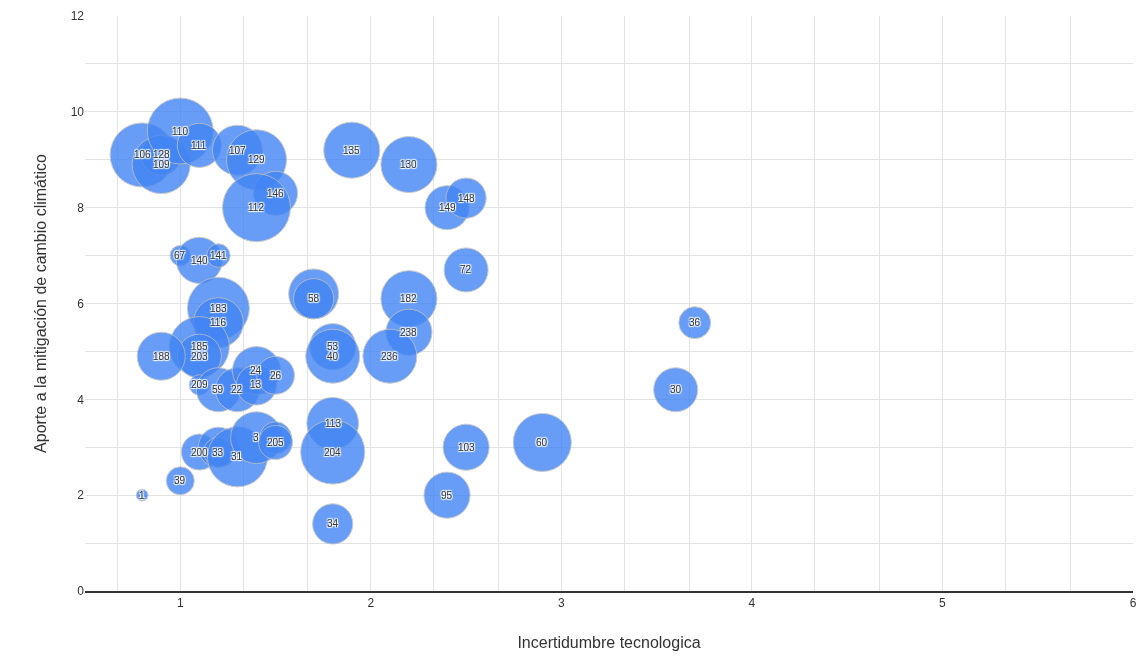  Describe the element at coordinates (333, 523) in the screenshot. I see `annotation: 34` at that location.